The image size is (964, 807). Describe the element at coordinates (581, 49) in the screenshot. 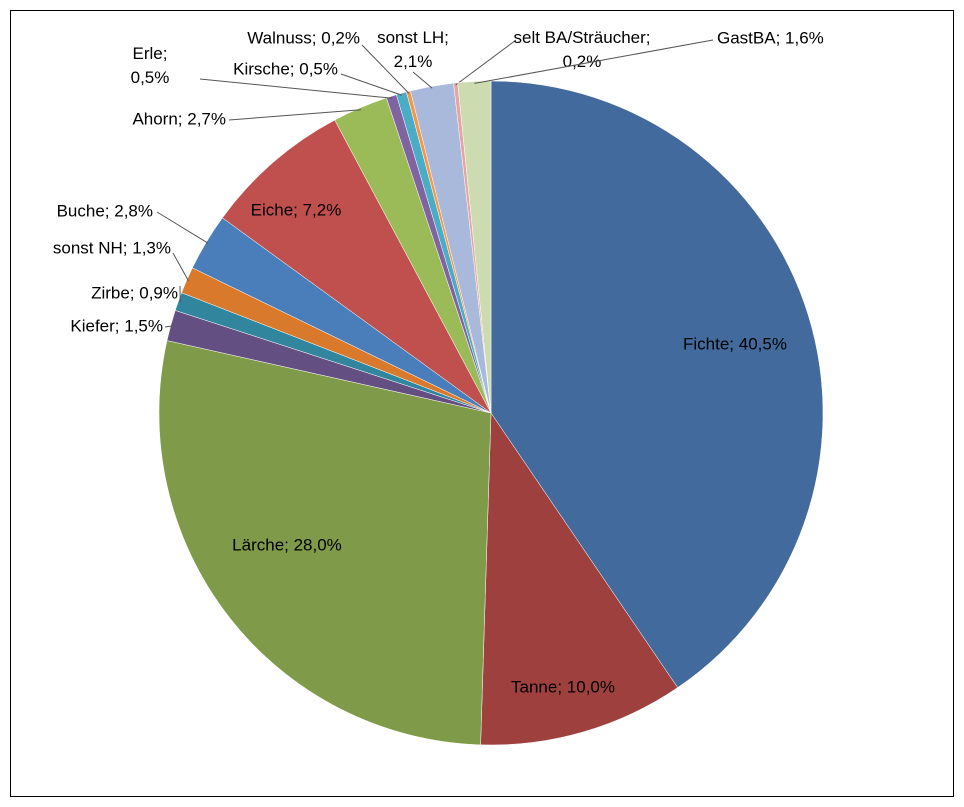

I see `data-label: selt BA/Sträucher; 0,2%` at that location.